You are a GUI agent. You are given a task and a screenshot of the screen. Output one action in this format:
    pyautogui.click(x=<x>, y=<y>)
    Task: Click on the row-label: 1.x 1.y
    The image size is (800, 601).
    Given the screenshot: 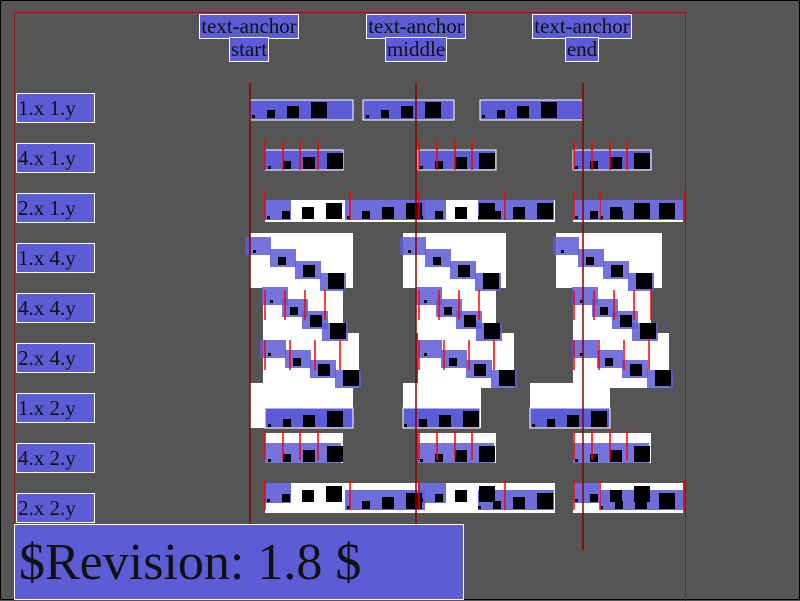 What is the action you would take?
    pyautogui.click(x=55, y=108)
    